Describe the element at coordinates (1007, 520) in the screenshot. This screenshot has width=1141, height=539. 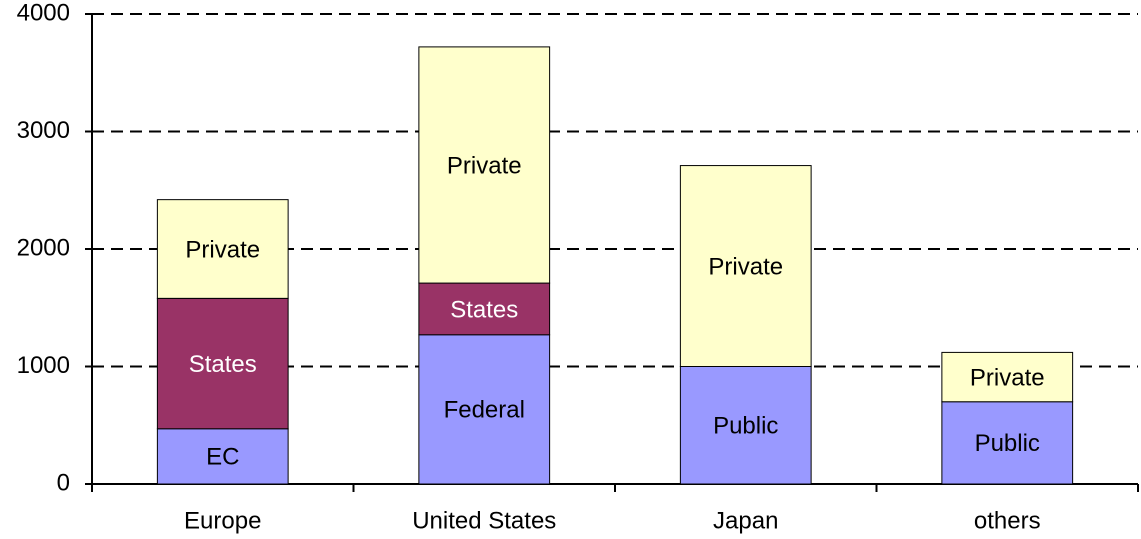
I see `x-tick-label: others` at that location.